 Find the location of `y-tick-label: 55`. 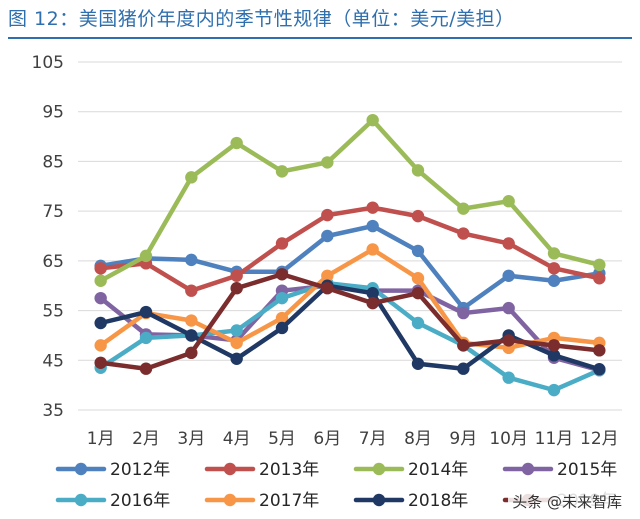

y-tick-label: 55 is located at coordinates (53, 312).